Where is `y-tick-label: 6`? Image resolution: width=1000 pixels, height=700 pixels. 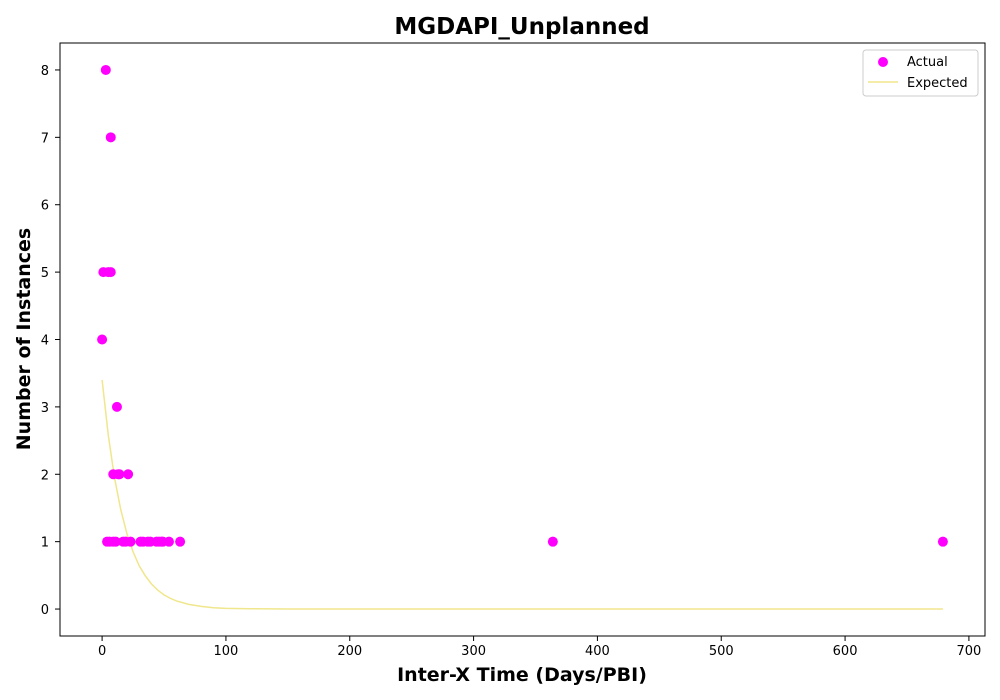
y-tick-label: 6 is located at coordinates (45, 206).